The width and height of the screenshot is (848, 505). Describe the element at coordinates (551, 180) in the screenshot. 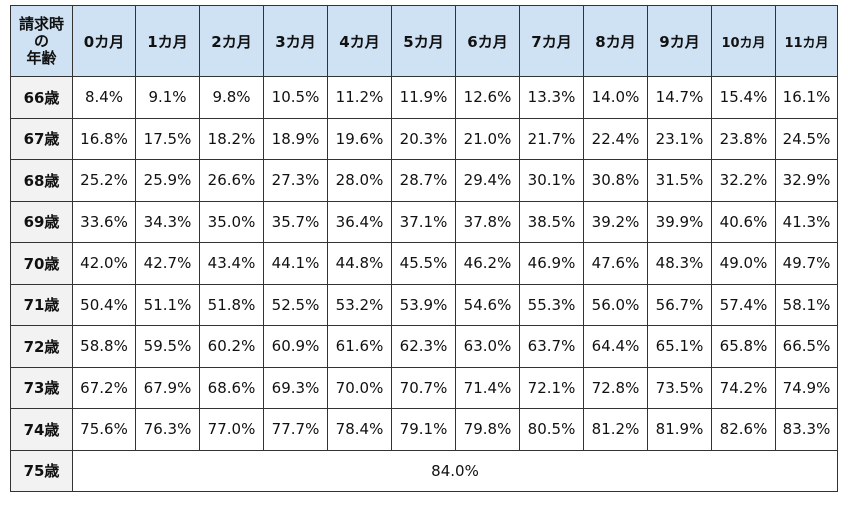

I see `rate-cell: 30.1%` at that location.